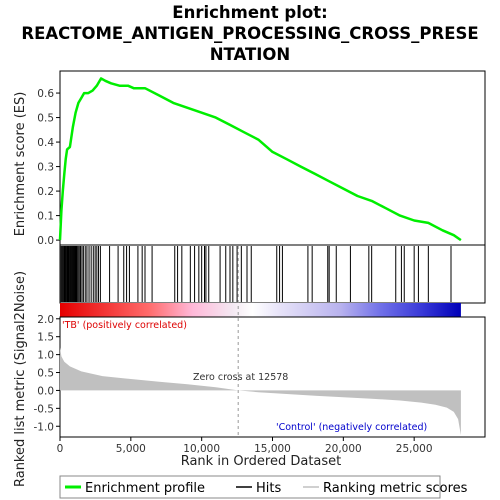  I want to click on x-tick-label: 5,000, so click(131, 449).